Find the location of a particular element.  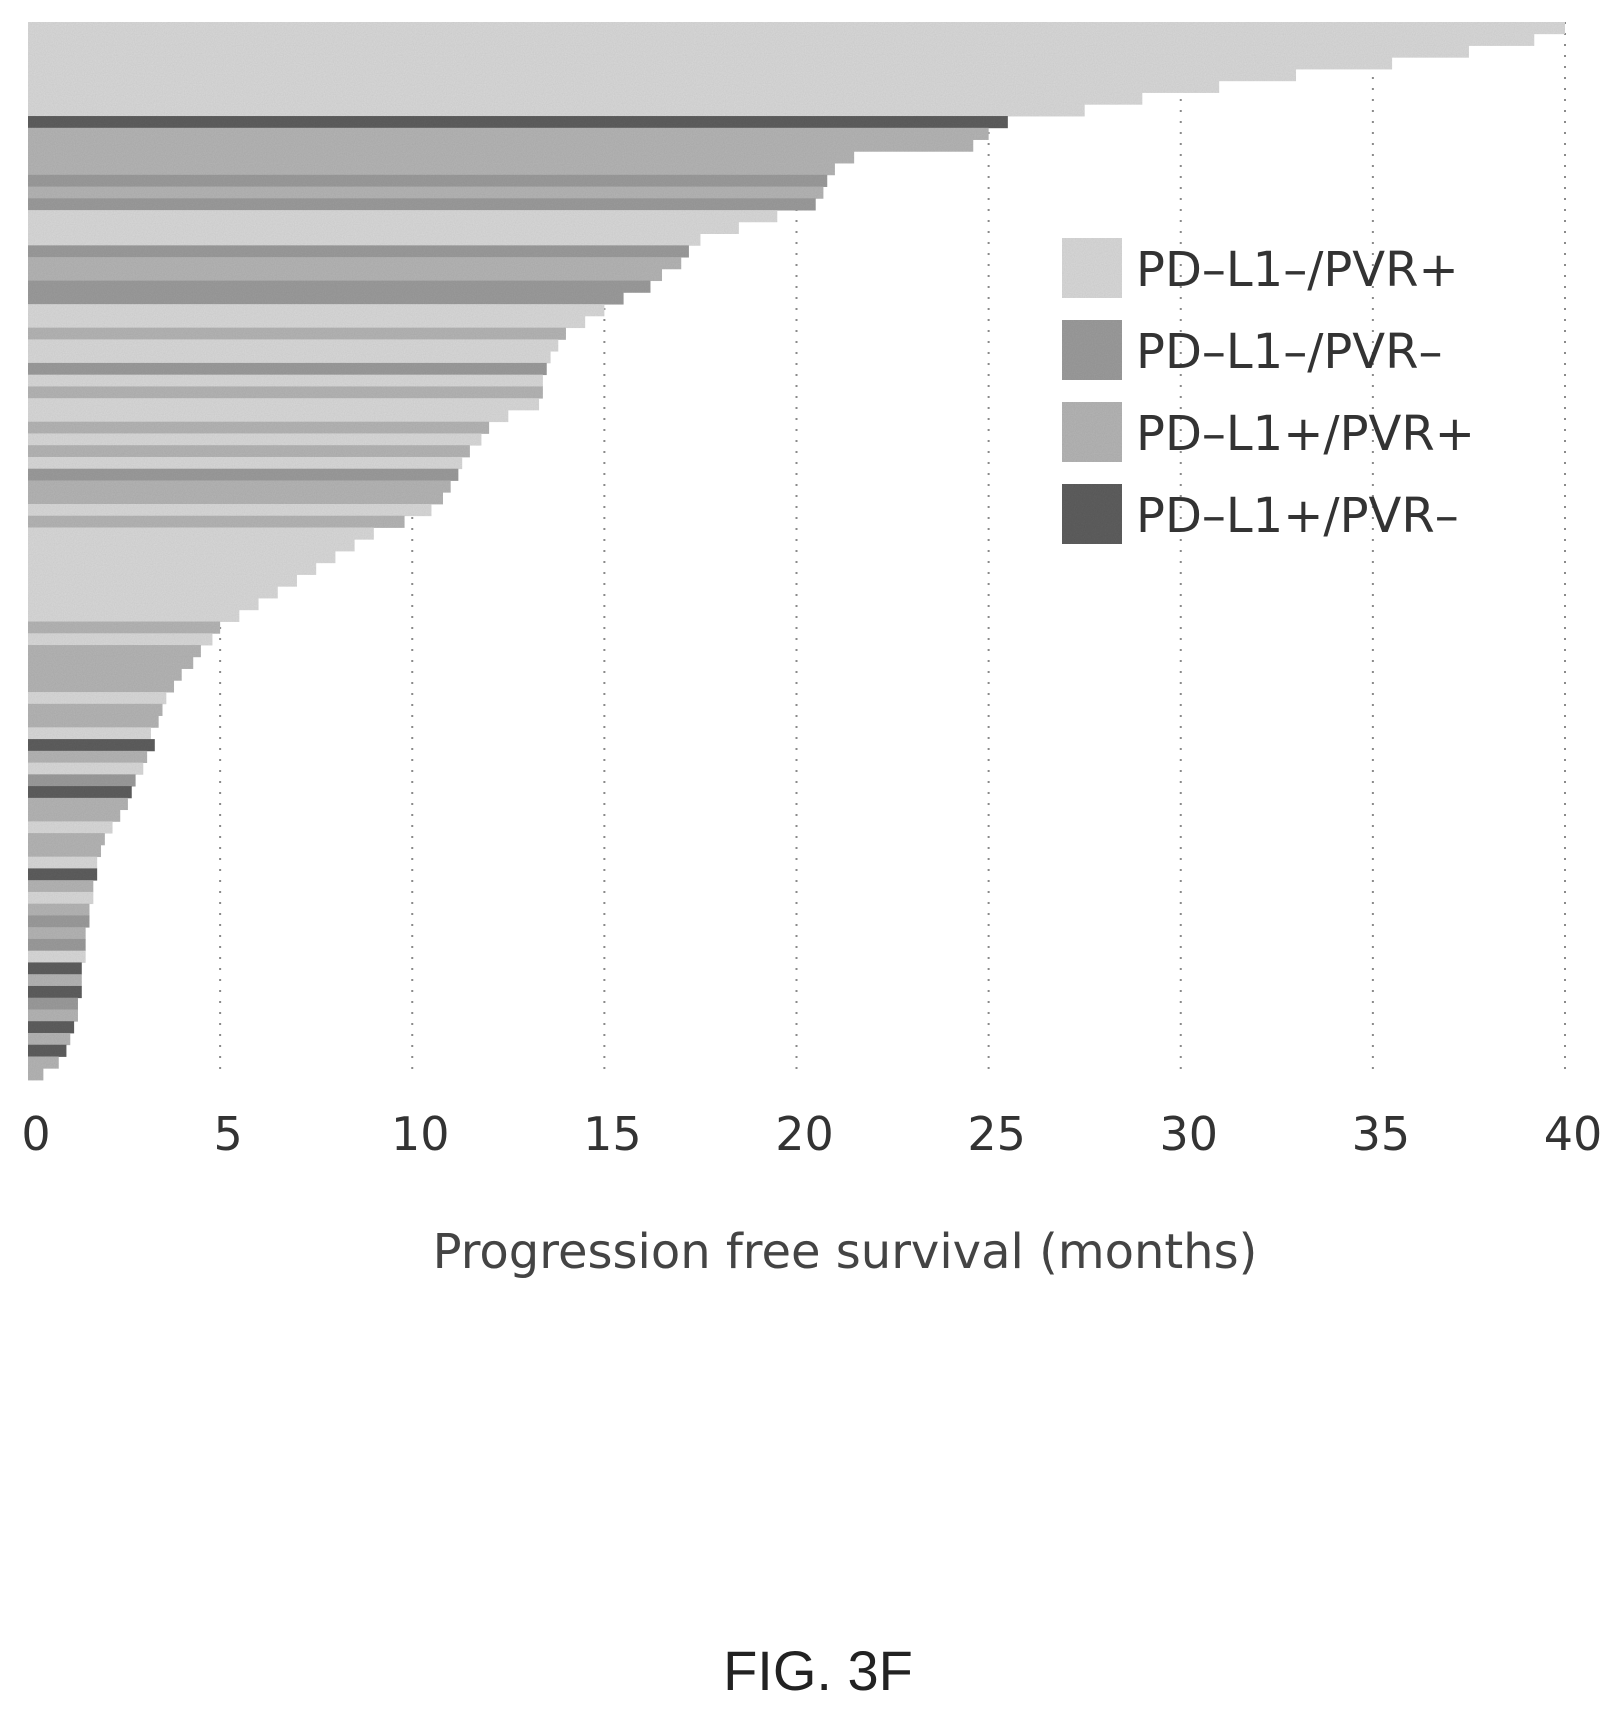

legend-label: PD–L1–/PVR+ is located at coordinates (1297, 270).